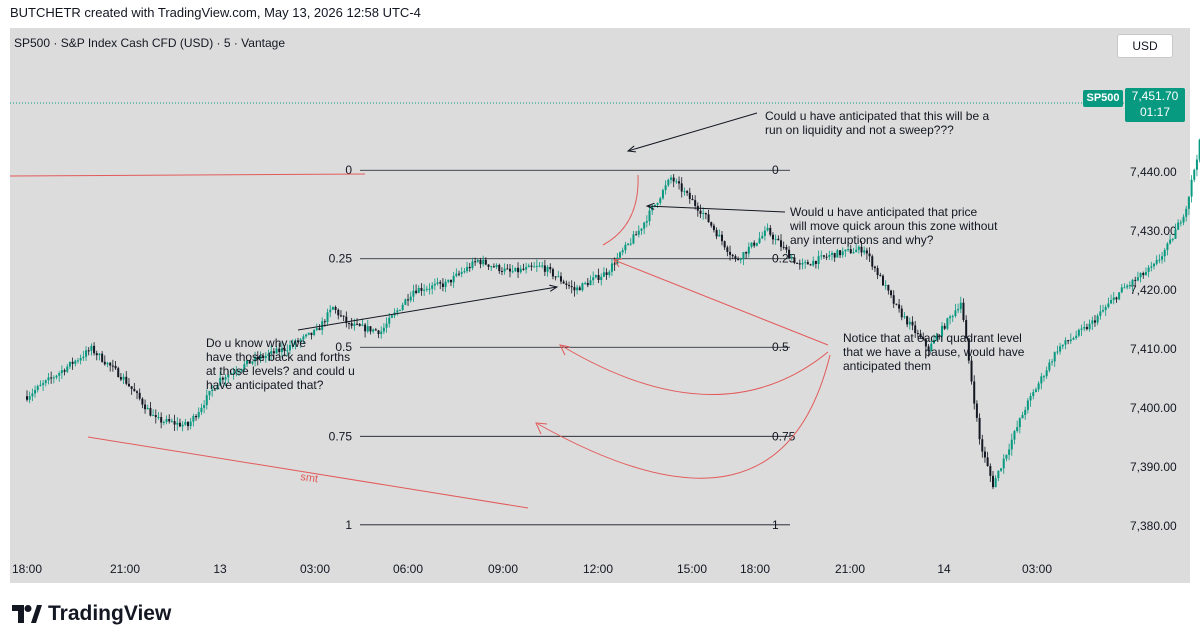  Describe the element at coordinates (692, 132) in the screenshot. I see `arrow-run-liquidity` at that location.